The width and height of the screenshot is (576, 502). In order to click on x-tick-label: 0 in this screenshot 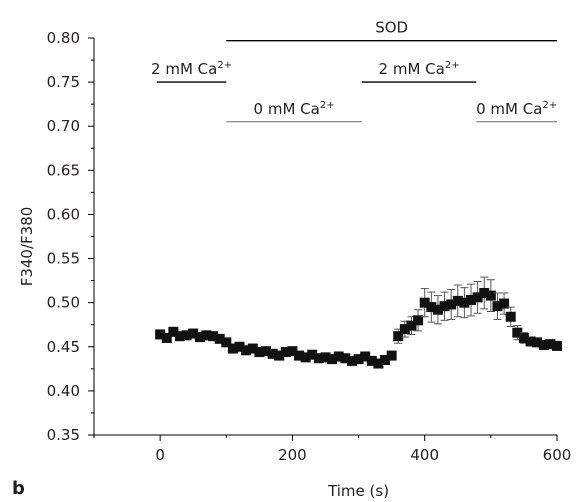, I will do `click(160, 455)`.